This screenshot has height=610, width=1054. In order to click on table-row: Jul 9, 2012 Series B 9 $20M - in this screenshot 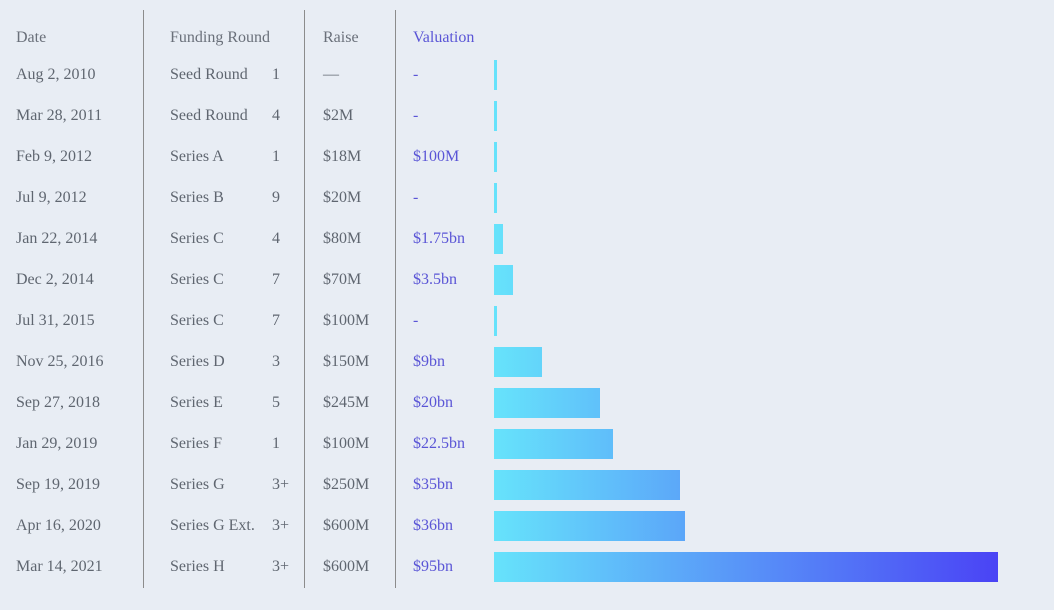, I will do `click(527, 201)`.